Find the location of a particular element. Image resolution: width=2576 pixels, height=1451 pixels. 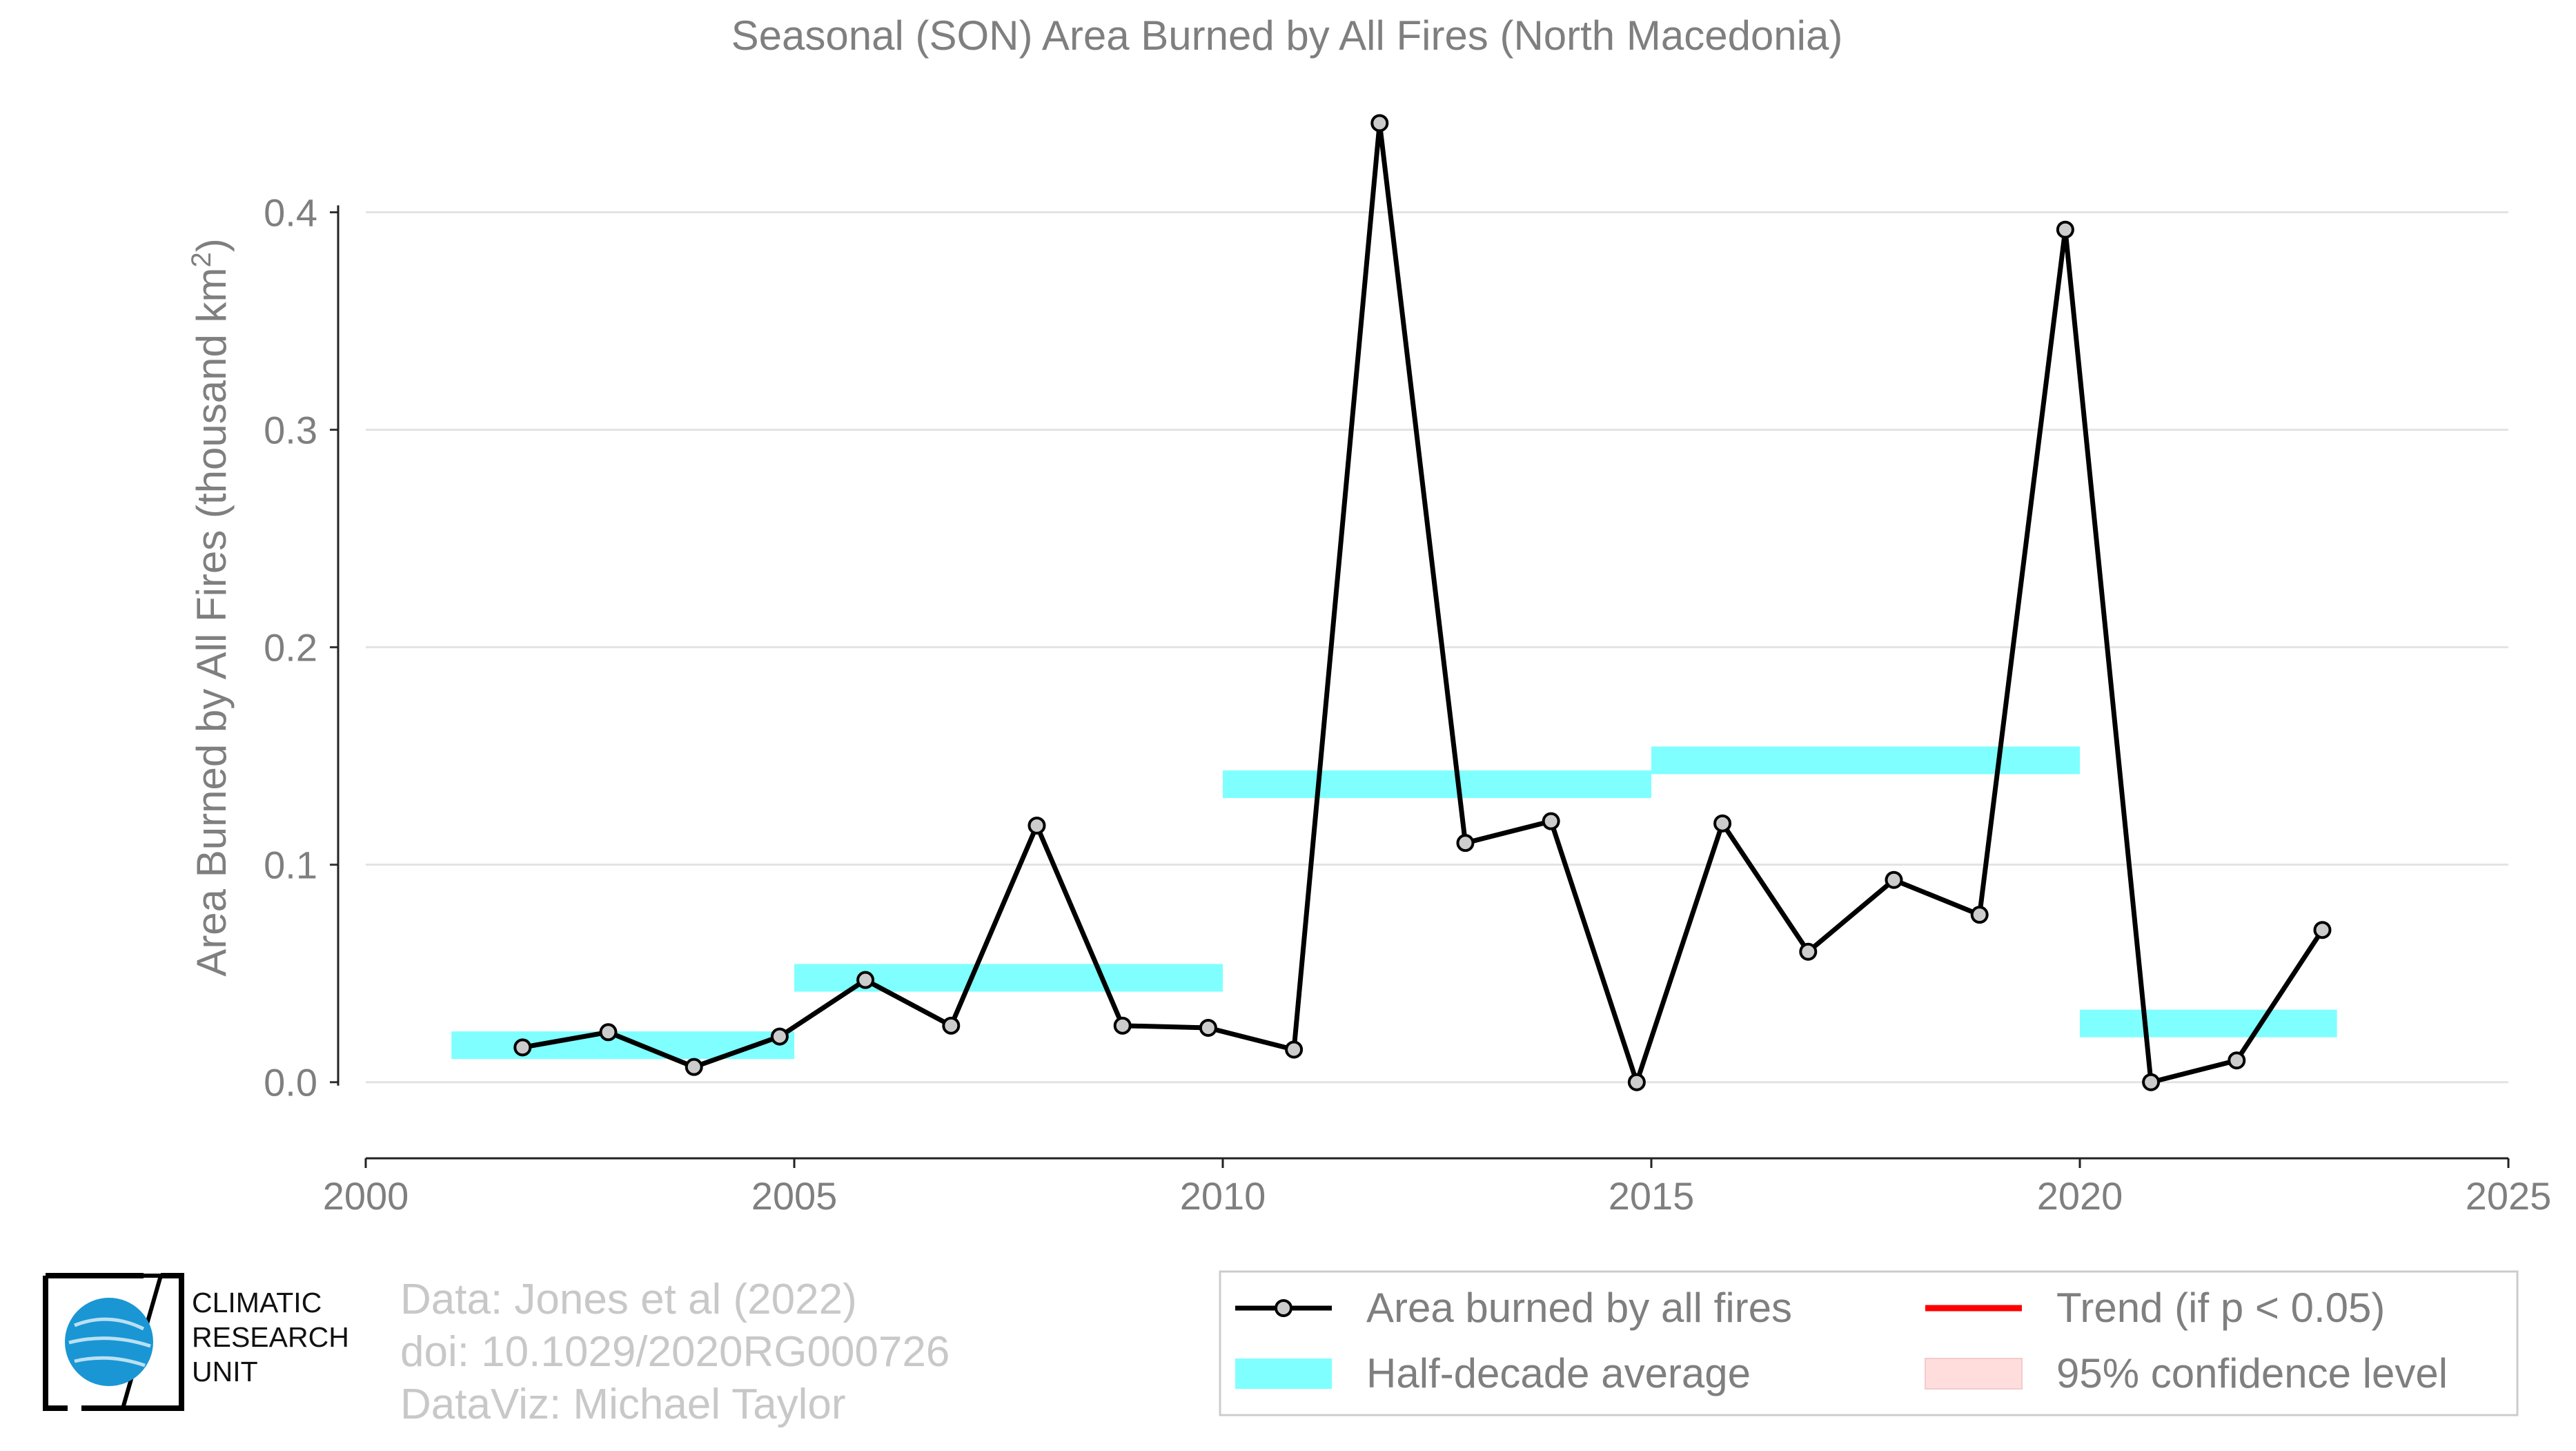

credit-data-source: Data: Jones et al (2022) is located at coordinates (628, 1299).